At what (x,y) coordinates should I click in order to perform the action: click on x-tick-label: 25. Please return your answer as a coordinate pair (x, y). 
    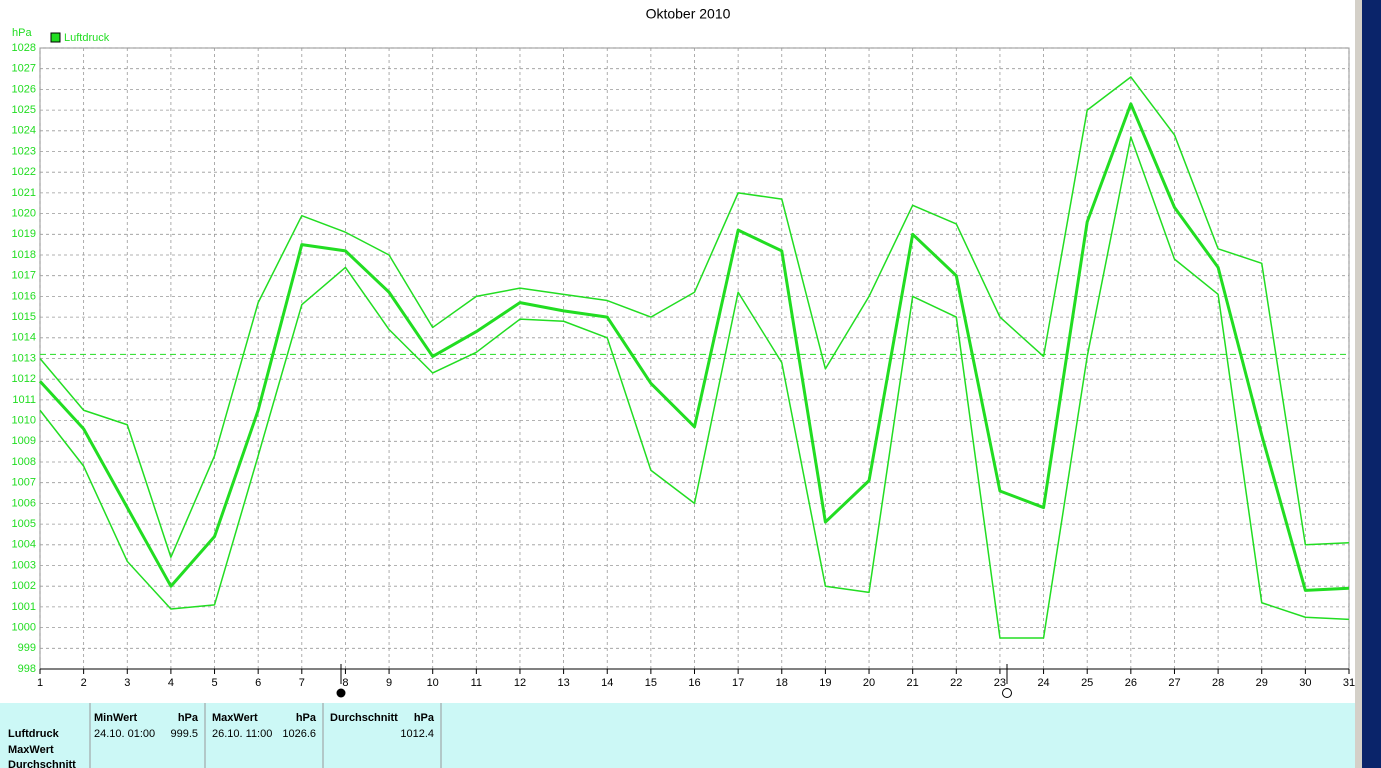
    Looking at the image, I should click on (1087, 683).